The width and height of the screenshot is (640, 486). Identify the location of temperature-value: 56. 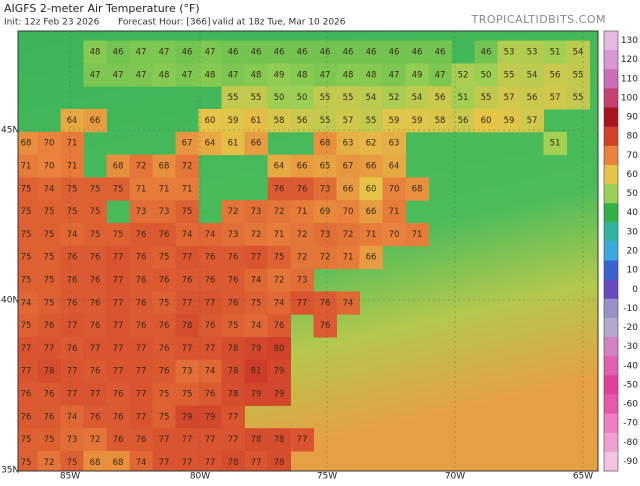
(302, 121).